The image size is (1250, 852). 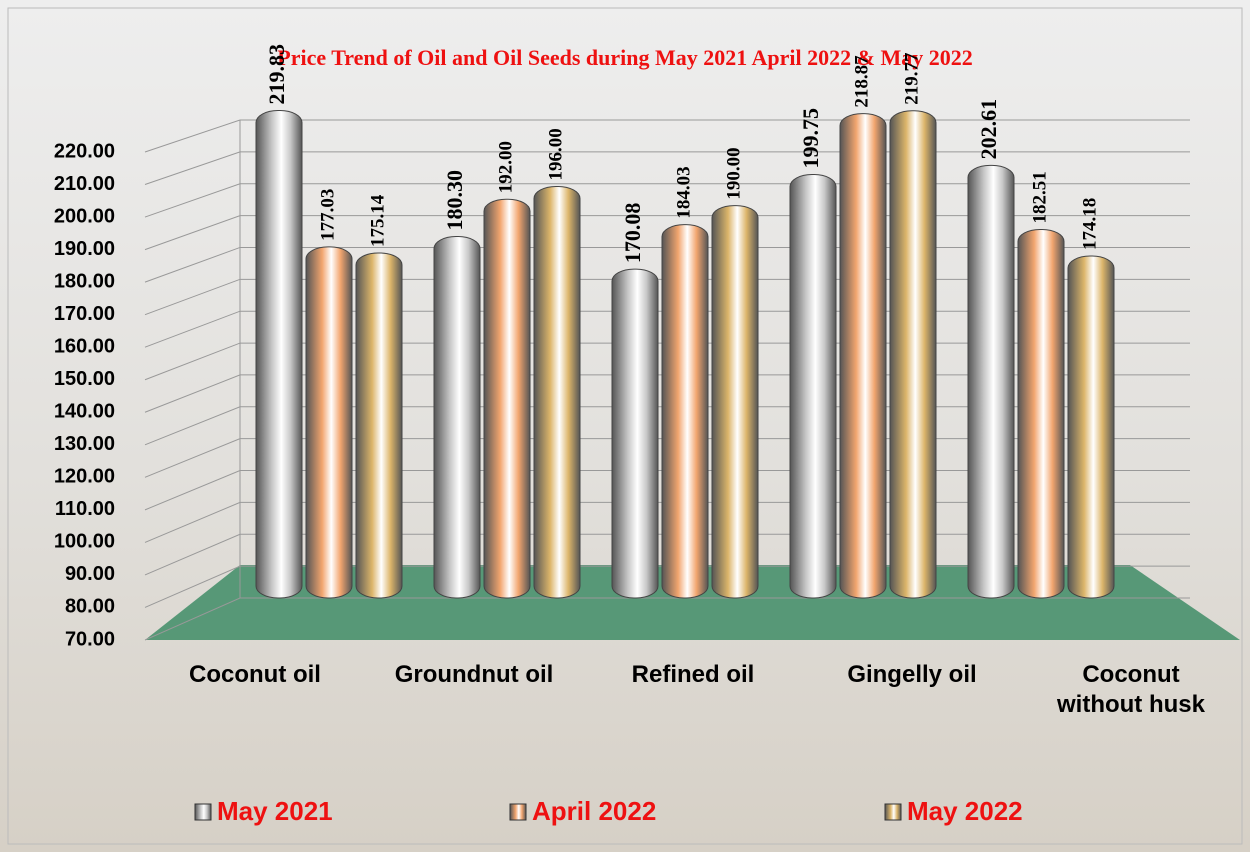 I want to click on value-label: 199.75, so click(x=810, y=138).